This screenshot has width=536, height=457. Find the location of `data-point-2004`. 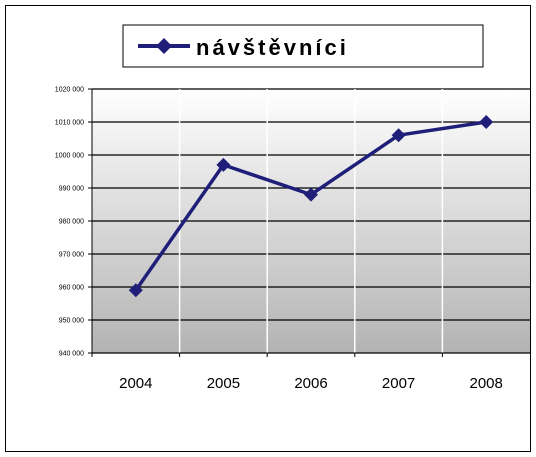

data-point-2004 is located at coordinates (135, 290).